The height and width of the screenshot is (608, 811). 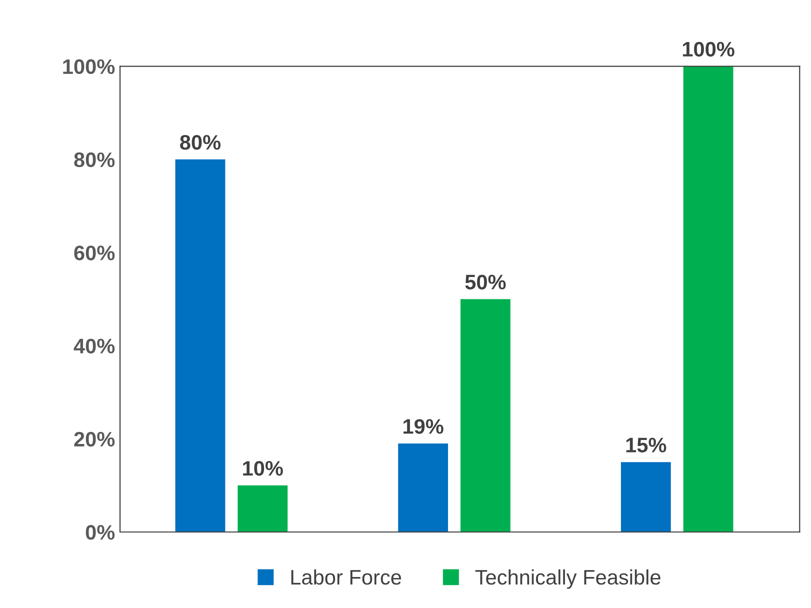 What do you see at coordinates (100, 532) in the screenshot?
I see `y-tick-label: 0%` at bounding box center [100, 532].